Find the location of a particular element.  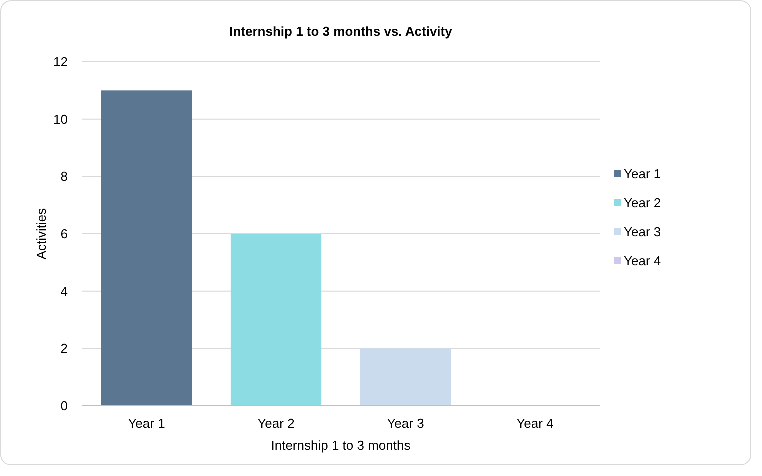

y-tick-label: 12 is located at coordinates (61, 62).